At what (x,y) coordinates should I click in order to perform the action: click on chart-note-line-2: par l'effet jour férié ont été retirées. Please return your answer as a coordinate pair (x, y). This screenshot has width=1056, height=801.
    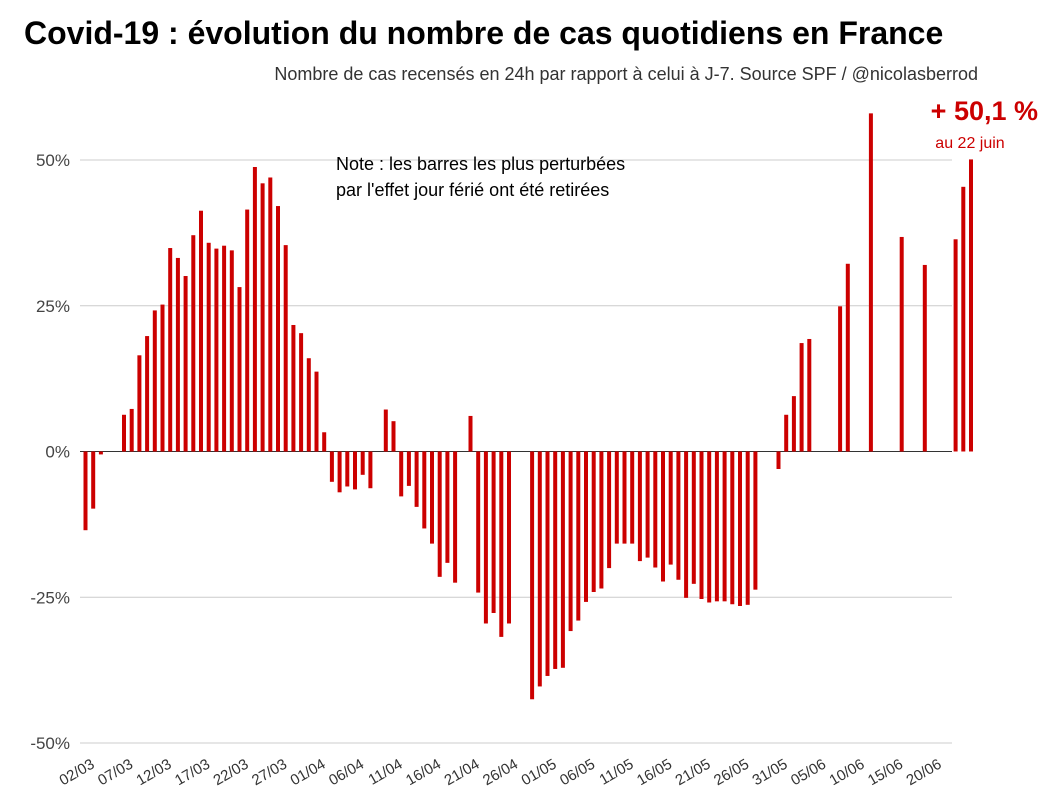
    Looking at the image, I should click on (472, 190).